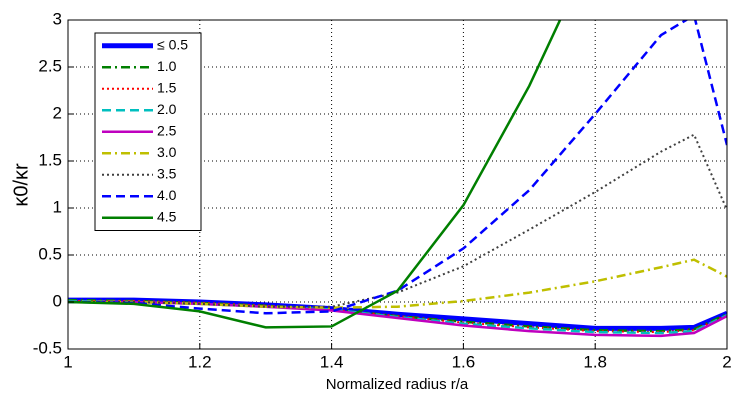  What do you see at coordinates (57, 112) in the screenshot?
I see `y-tick-label: 2` at bounding box center [57, 112].